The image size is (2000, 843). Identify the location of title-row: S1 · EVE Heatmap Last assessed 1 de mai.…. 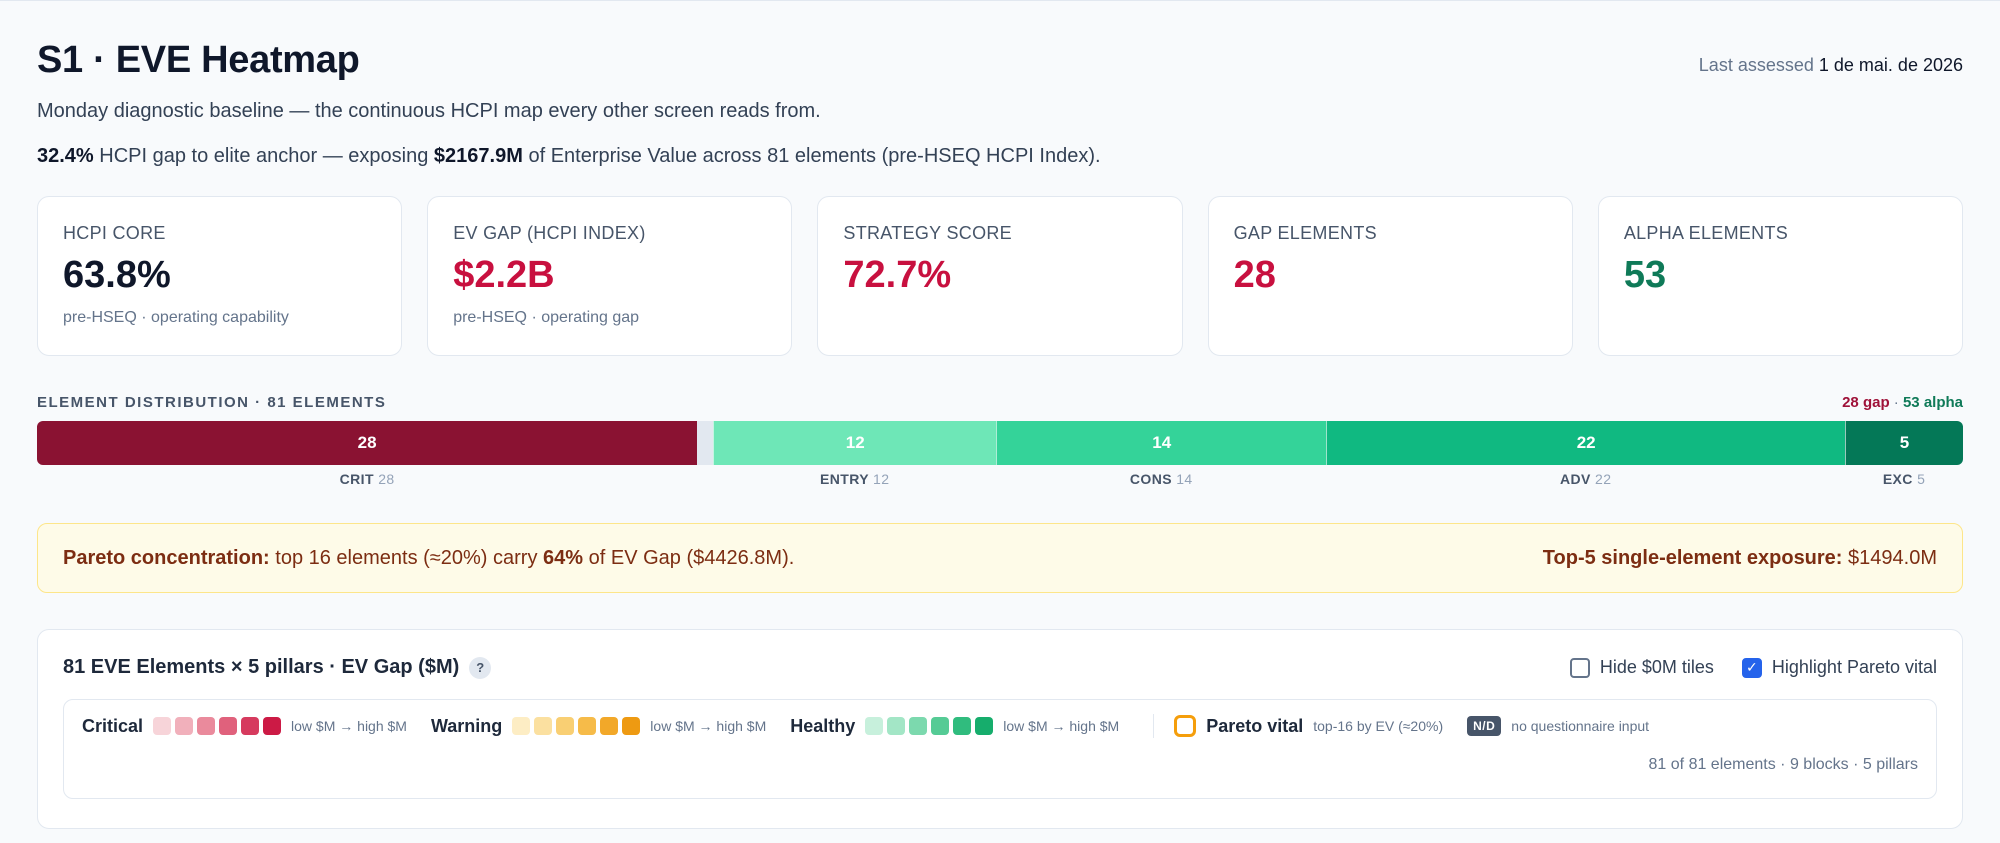
(1000, 41).